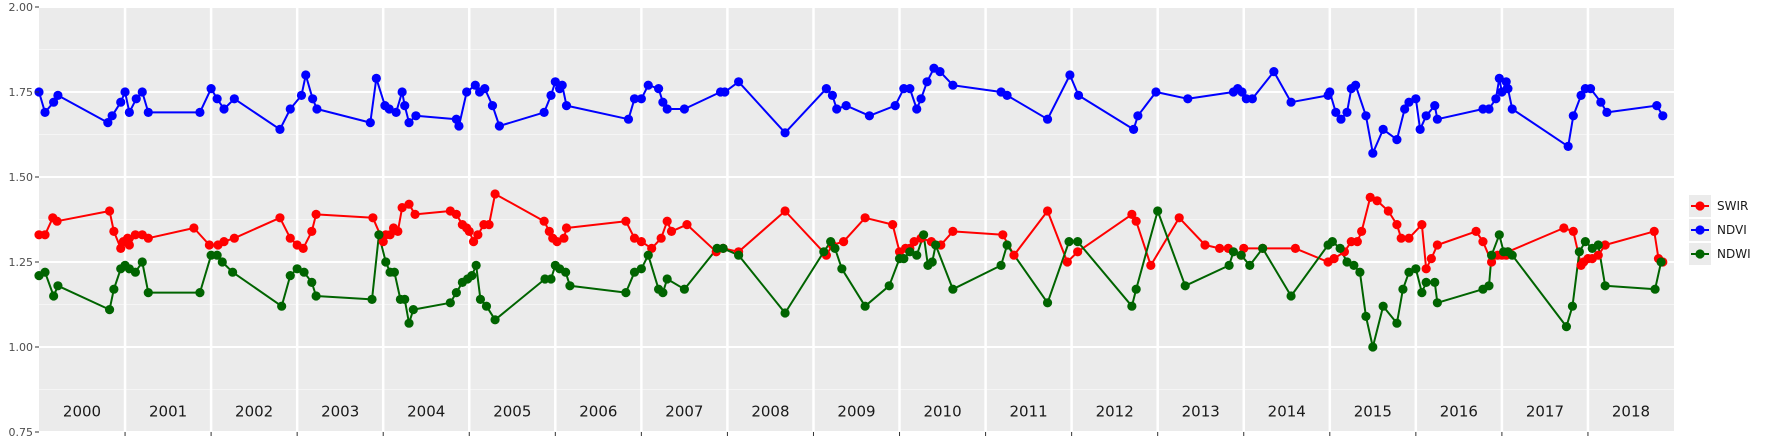 The image size is (1773, 442). Describe the element at coordinates (1287, 412) in the screenshot. I see `year-label: 2014` at that location.